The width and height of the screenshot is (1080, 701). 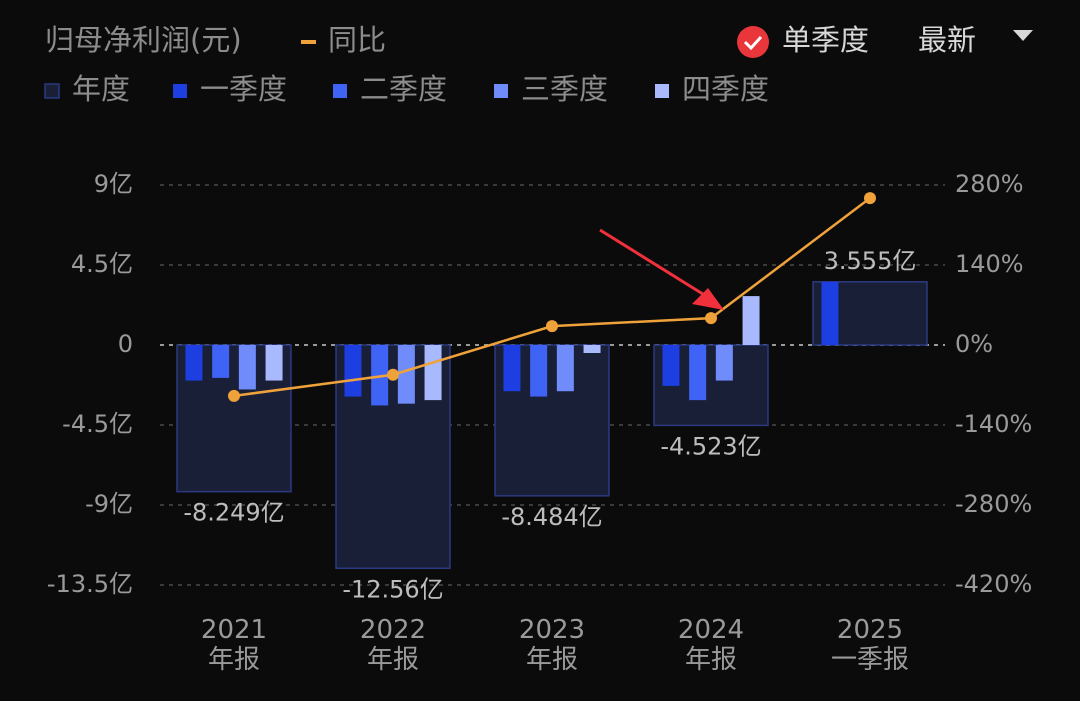 What do you see at coordinates (392, 589) in the screenshot?
I see `value-label: -12.56亿` at bounding box center [392, 589].